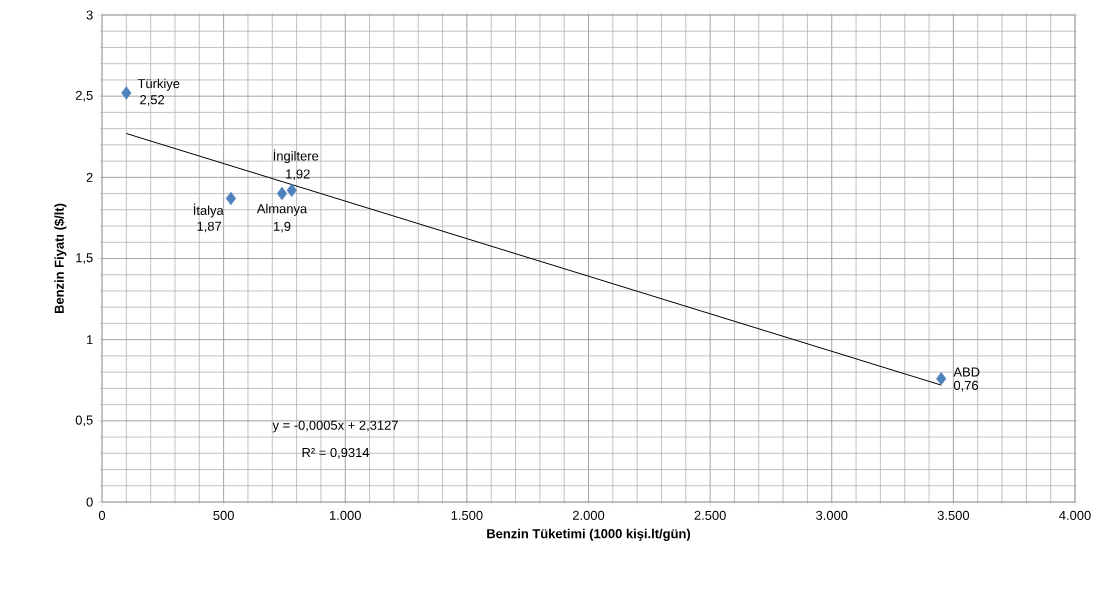 The height and width of the screenshot is (599, 1118). What do you see at coordinates (84, 258) in the screenshot?
I see `y-tick-label: 1,5` at bounding box center [84, 258].